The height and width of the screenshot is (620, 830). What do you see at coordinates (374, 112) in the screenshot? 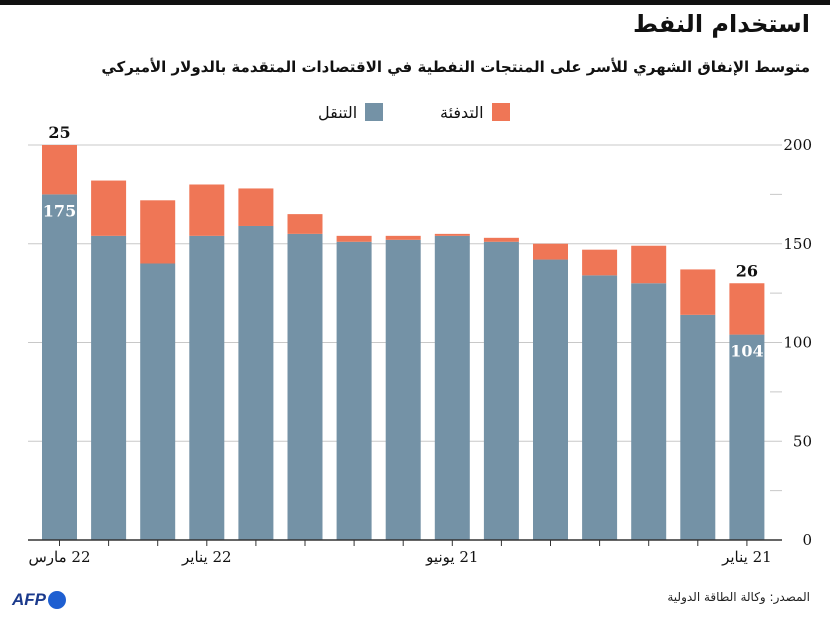
I see `legend-transport-swatch` at bounding box center [374, 112].